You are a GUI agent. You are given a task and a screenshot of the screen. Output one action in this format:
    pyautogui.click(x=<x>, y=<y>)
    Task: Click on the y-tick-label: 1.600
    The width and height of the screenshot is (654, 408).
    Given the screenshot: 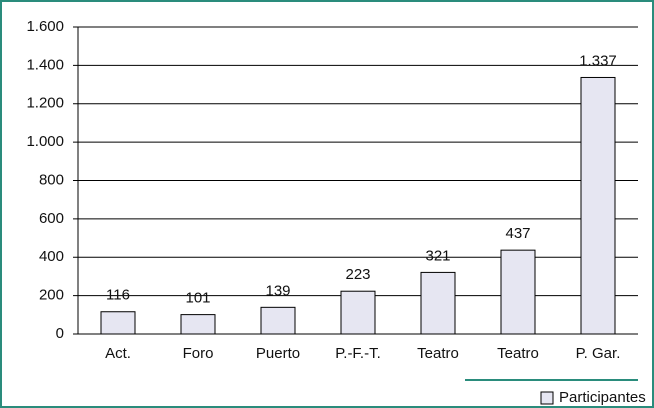 What is the action you would take?
    pyautogui.click(x=45, y=26)
    